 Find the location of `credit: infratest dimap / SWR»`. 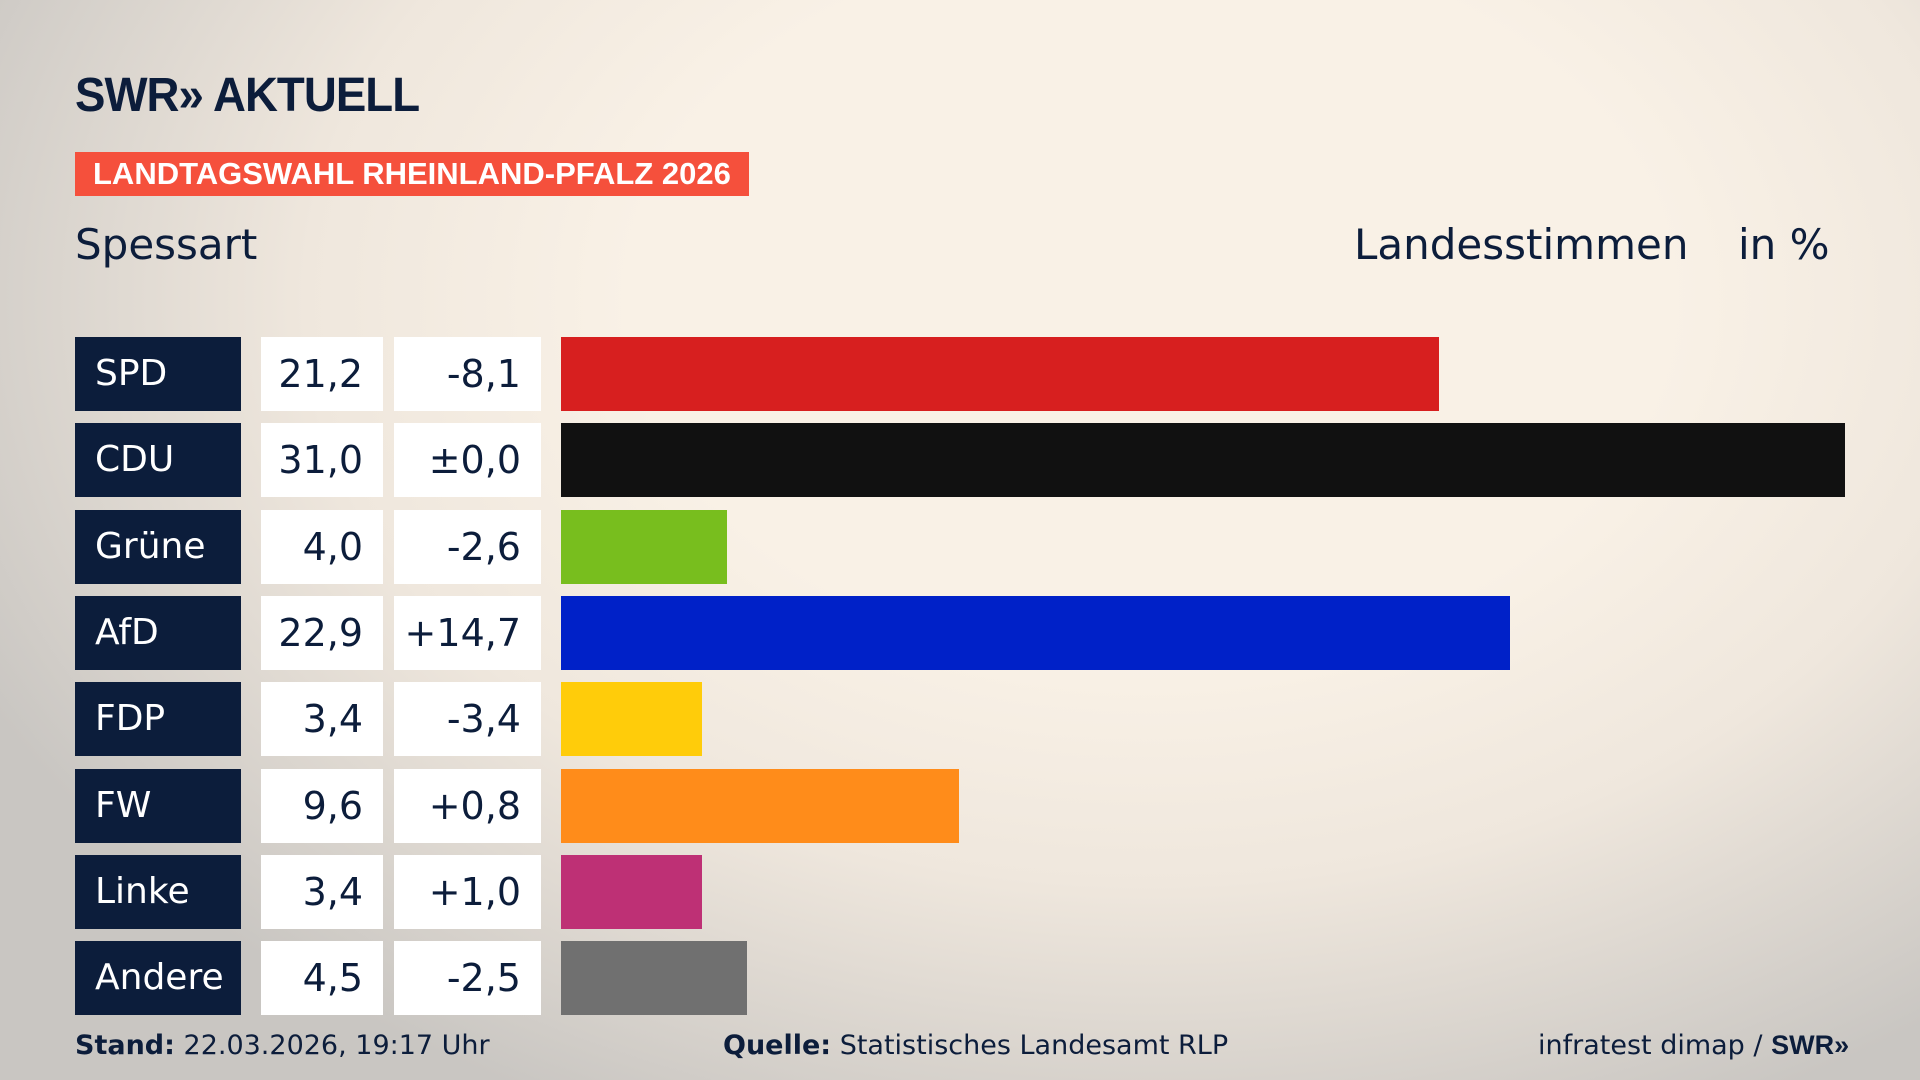

credit: infratest dimap / SWR» is located at coordinates (1693, 1045).